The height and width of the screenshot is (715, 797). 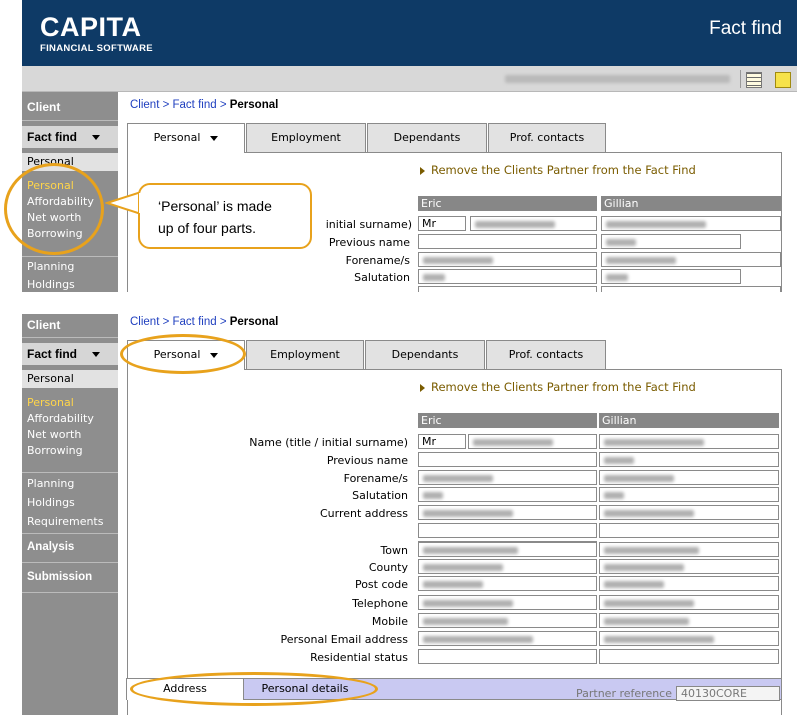 I want to click on post-code-input-gillian, so click(x=689, y=583).